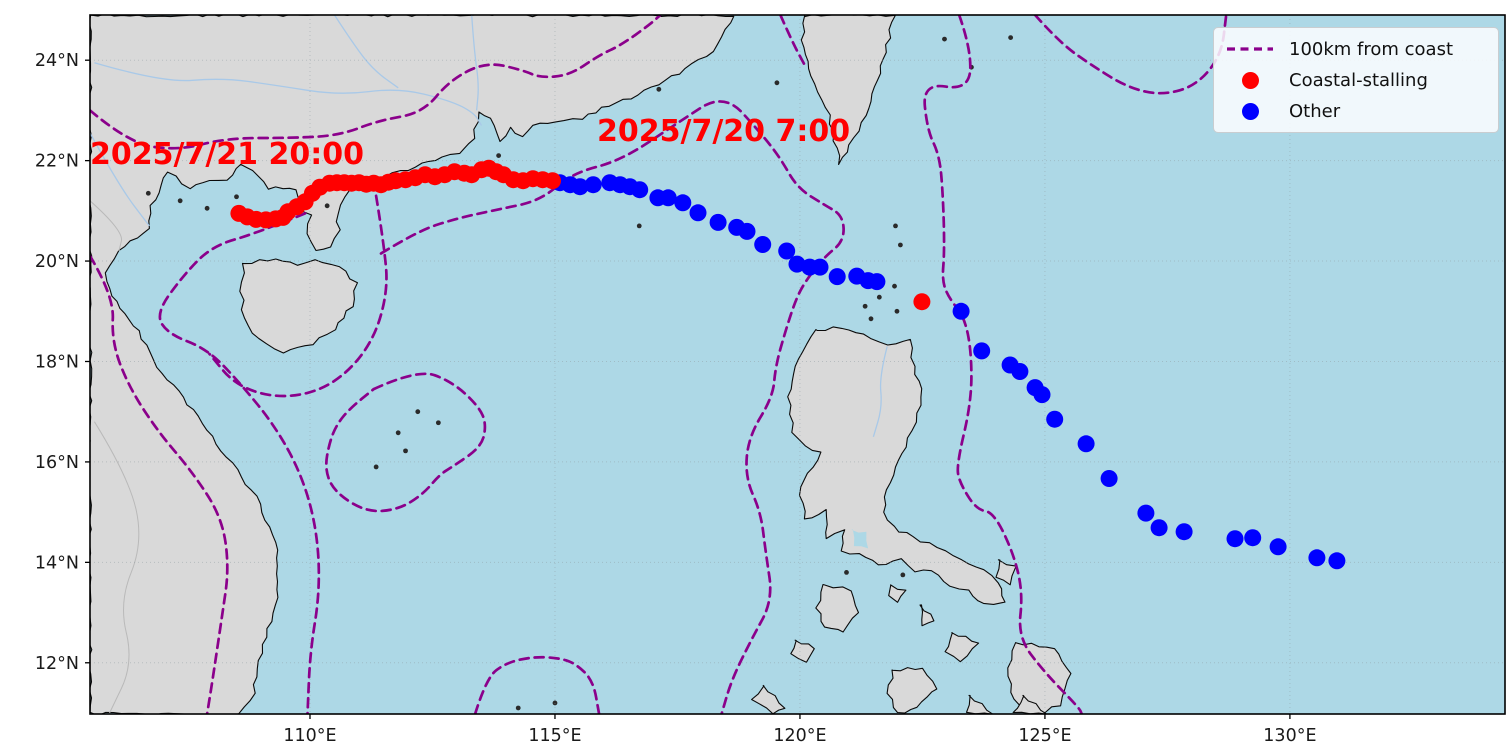  I want to click on legend-label: Coastal-stalling, so click(1358, 80).